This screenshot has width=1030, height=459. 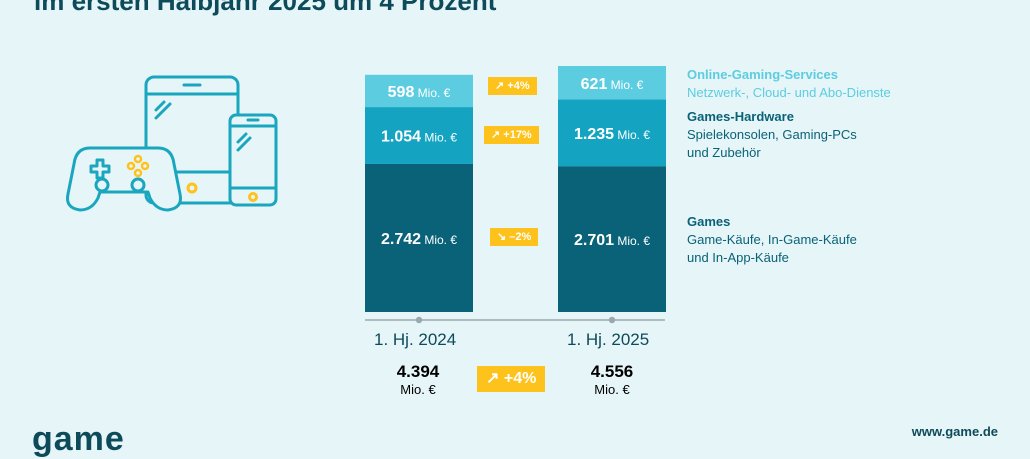 What do you see at coordinates (172, 143) in the screenshot?
I see `devices-illustration` at bounding box center [172, 143].